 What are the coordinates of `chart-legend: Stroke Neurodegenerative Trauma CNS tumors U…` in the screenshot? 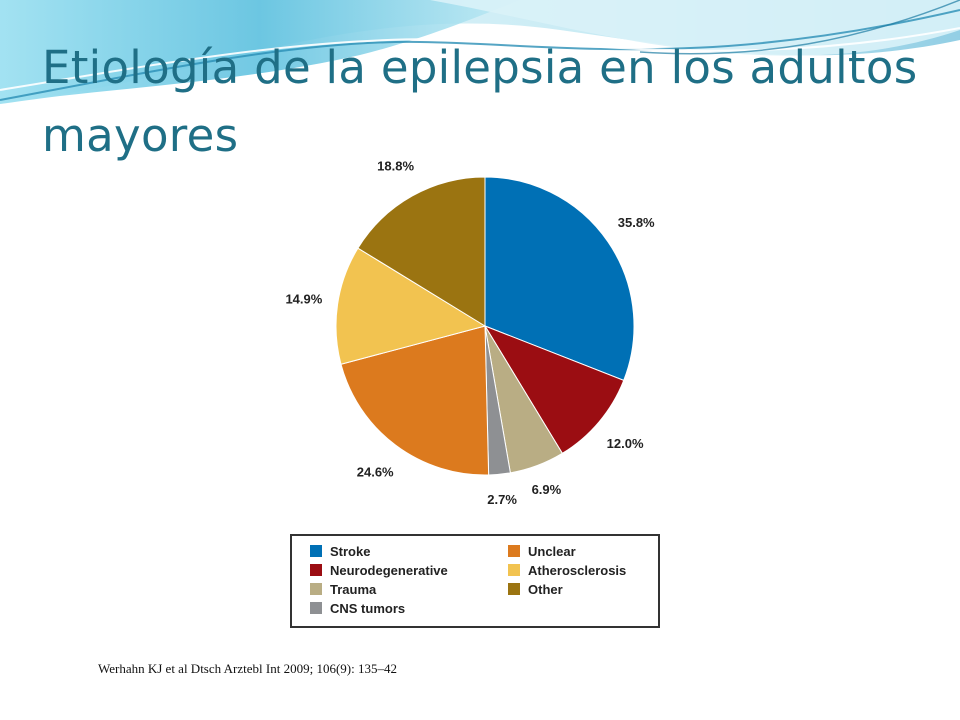 It's located at (475, 581).